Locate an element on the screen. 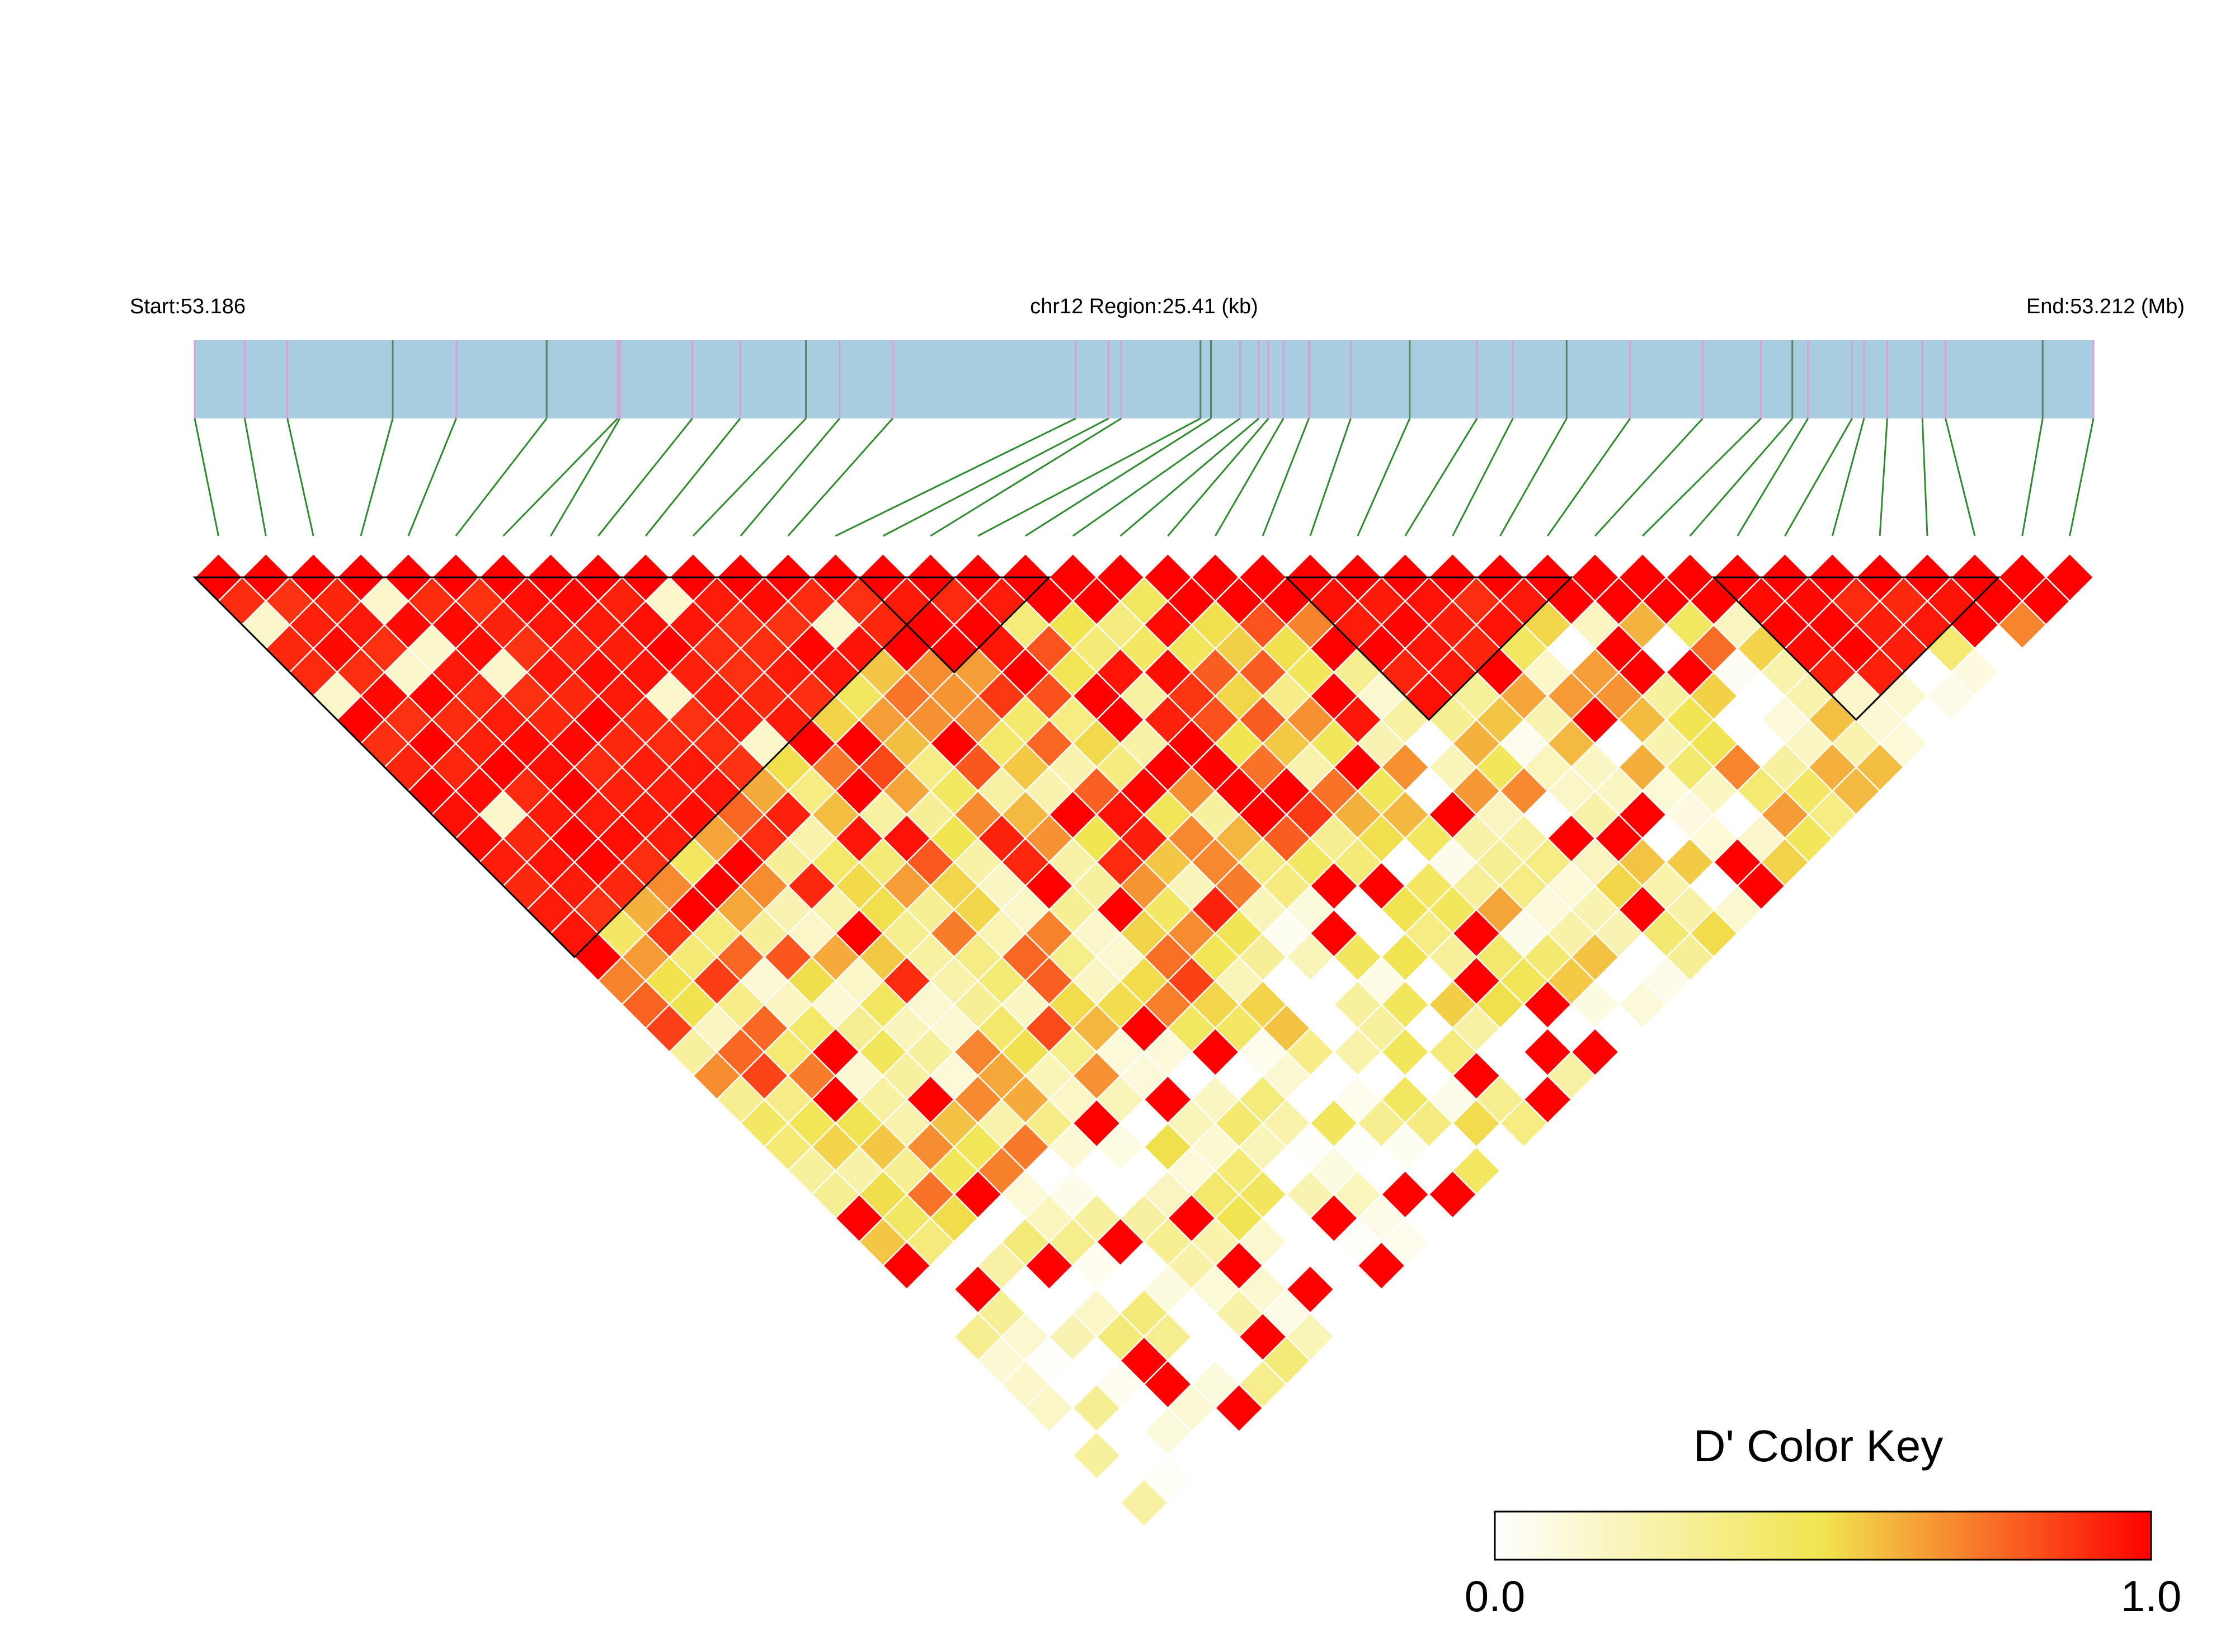 The height and width of the screenshot is (1652, 2235). end-label: End:53.212 (Mb) is located at coordinates (2105, 306).